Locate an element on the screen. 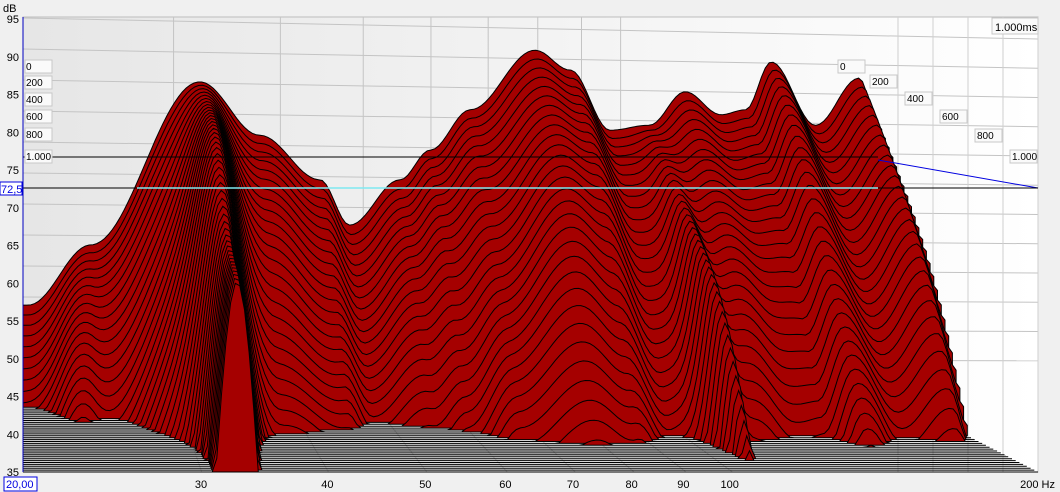 Image resolution: width=1060 pixels, height=492 pixels. y-axis-unit: dB is located at coordinates (9, 9).